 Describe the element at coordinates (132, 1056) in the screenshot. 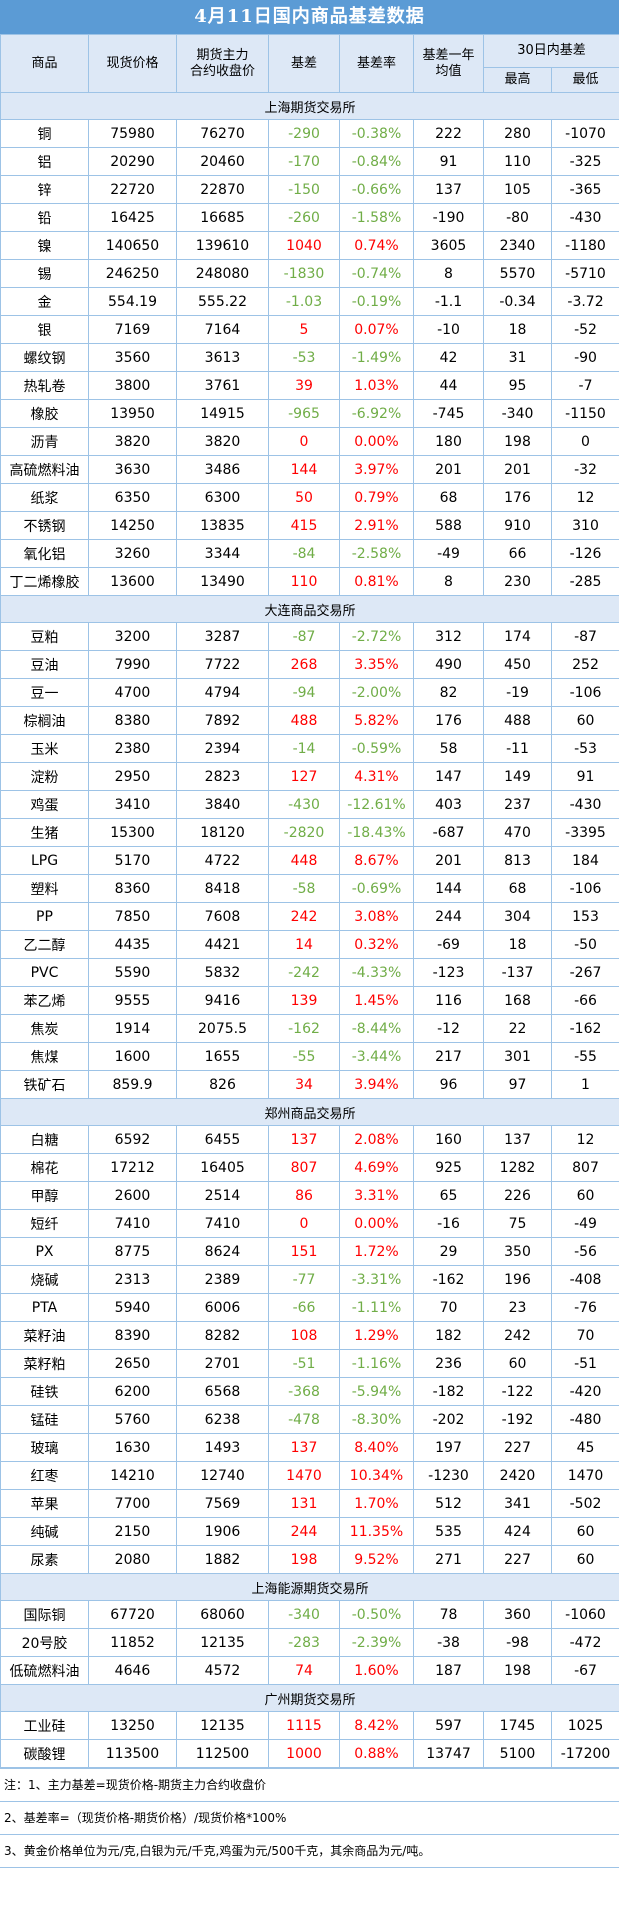

I see `cell-spot: 1600` at that location.